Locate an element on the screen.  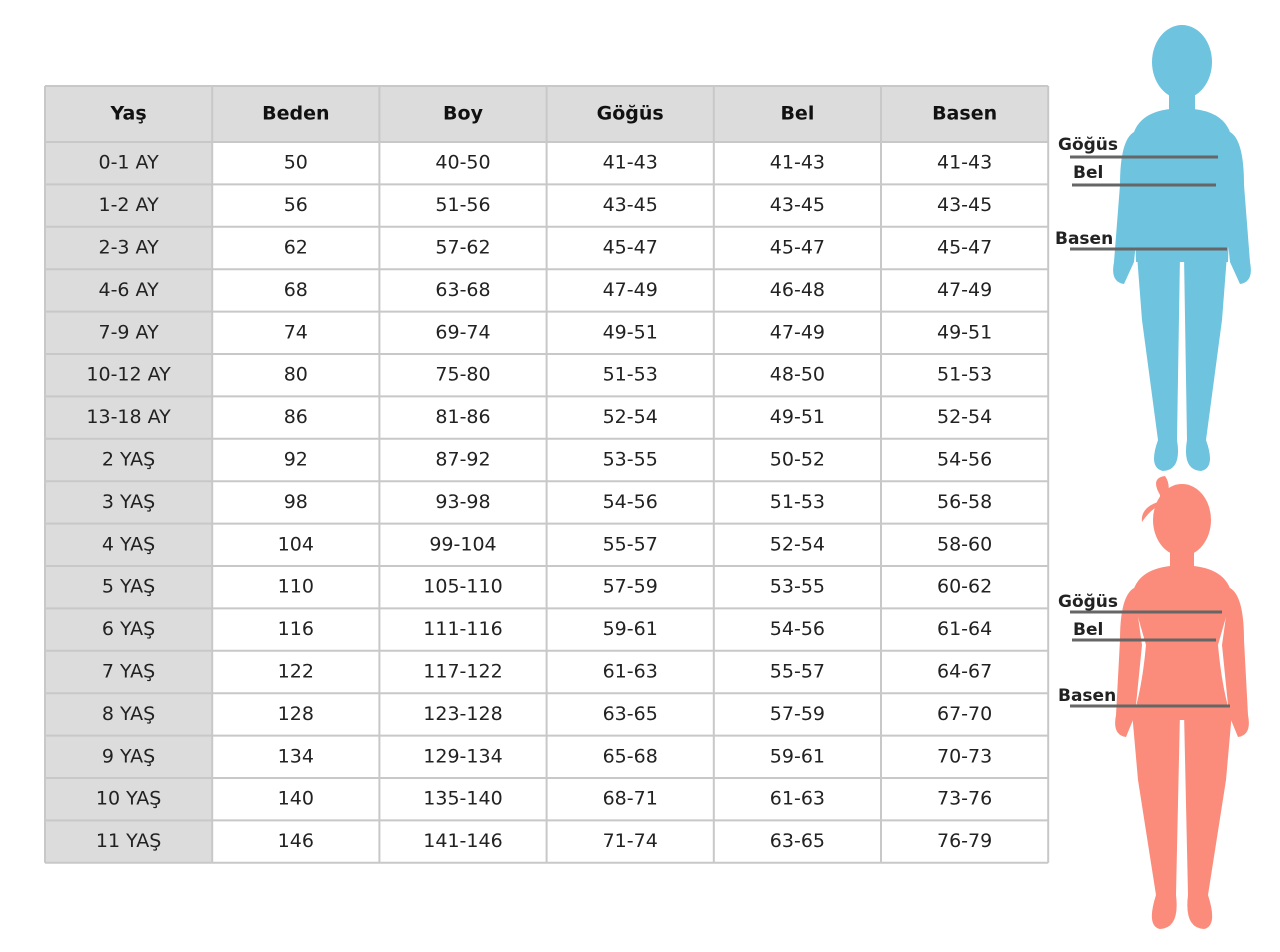
table-cell: 134 is located at coordinates (296, 756).